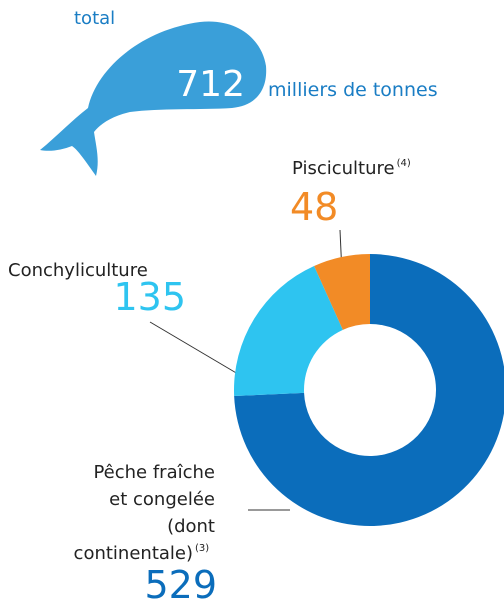  I want to click on segment-label: et congelée, so click(162, 499).